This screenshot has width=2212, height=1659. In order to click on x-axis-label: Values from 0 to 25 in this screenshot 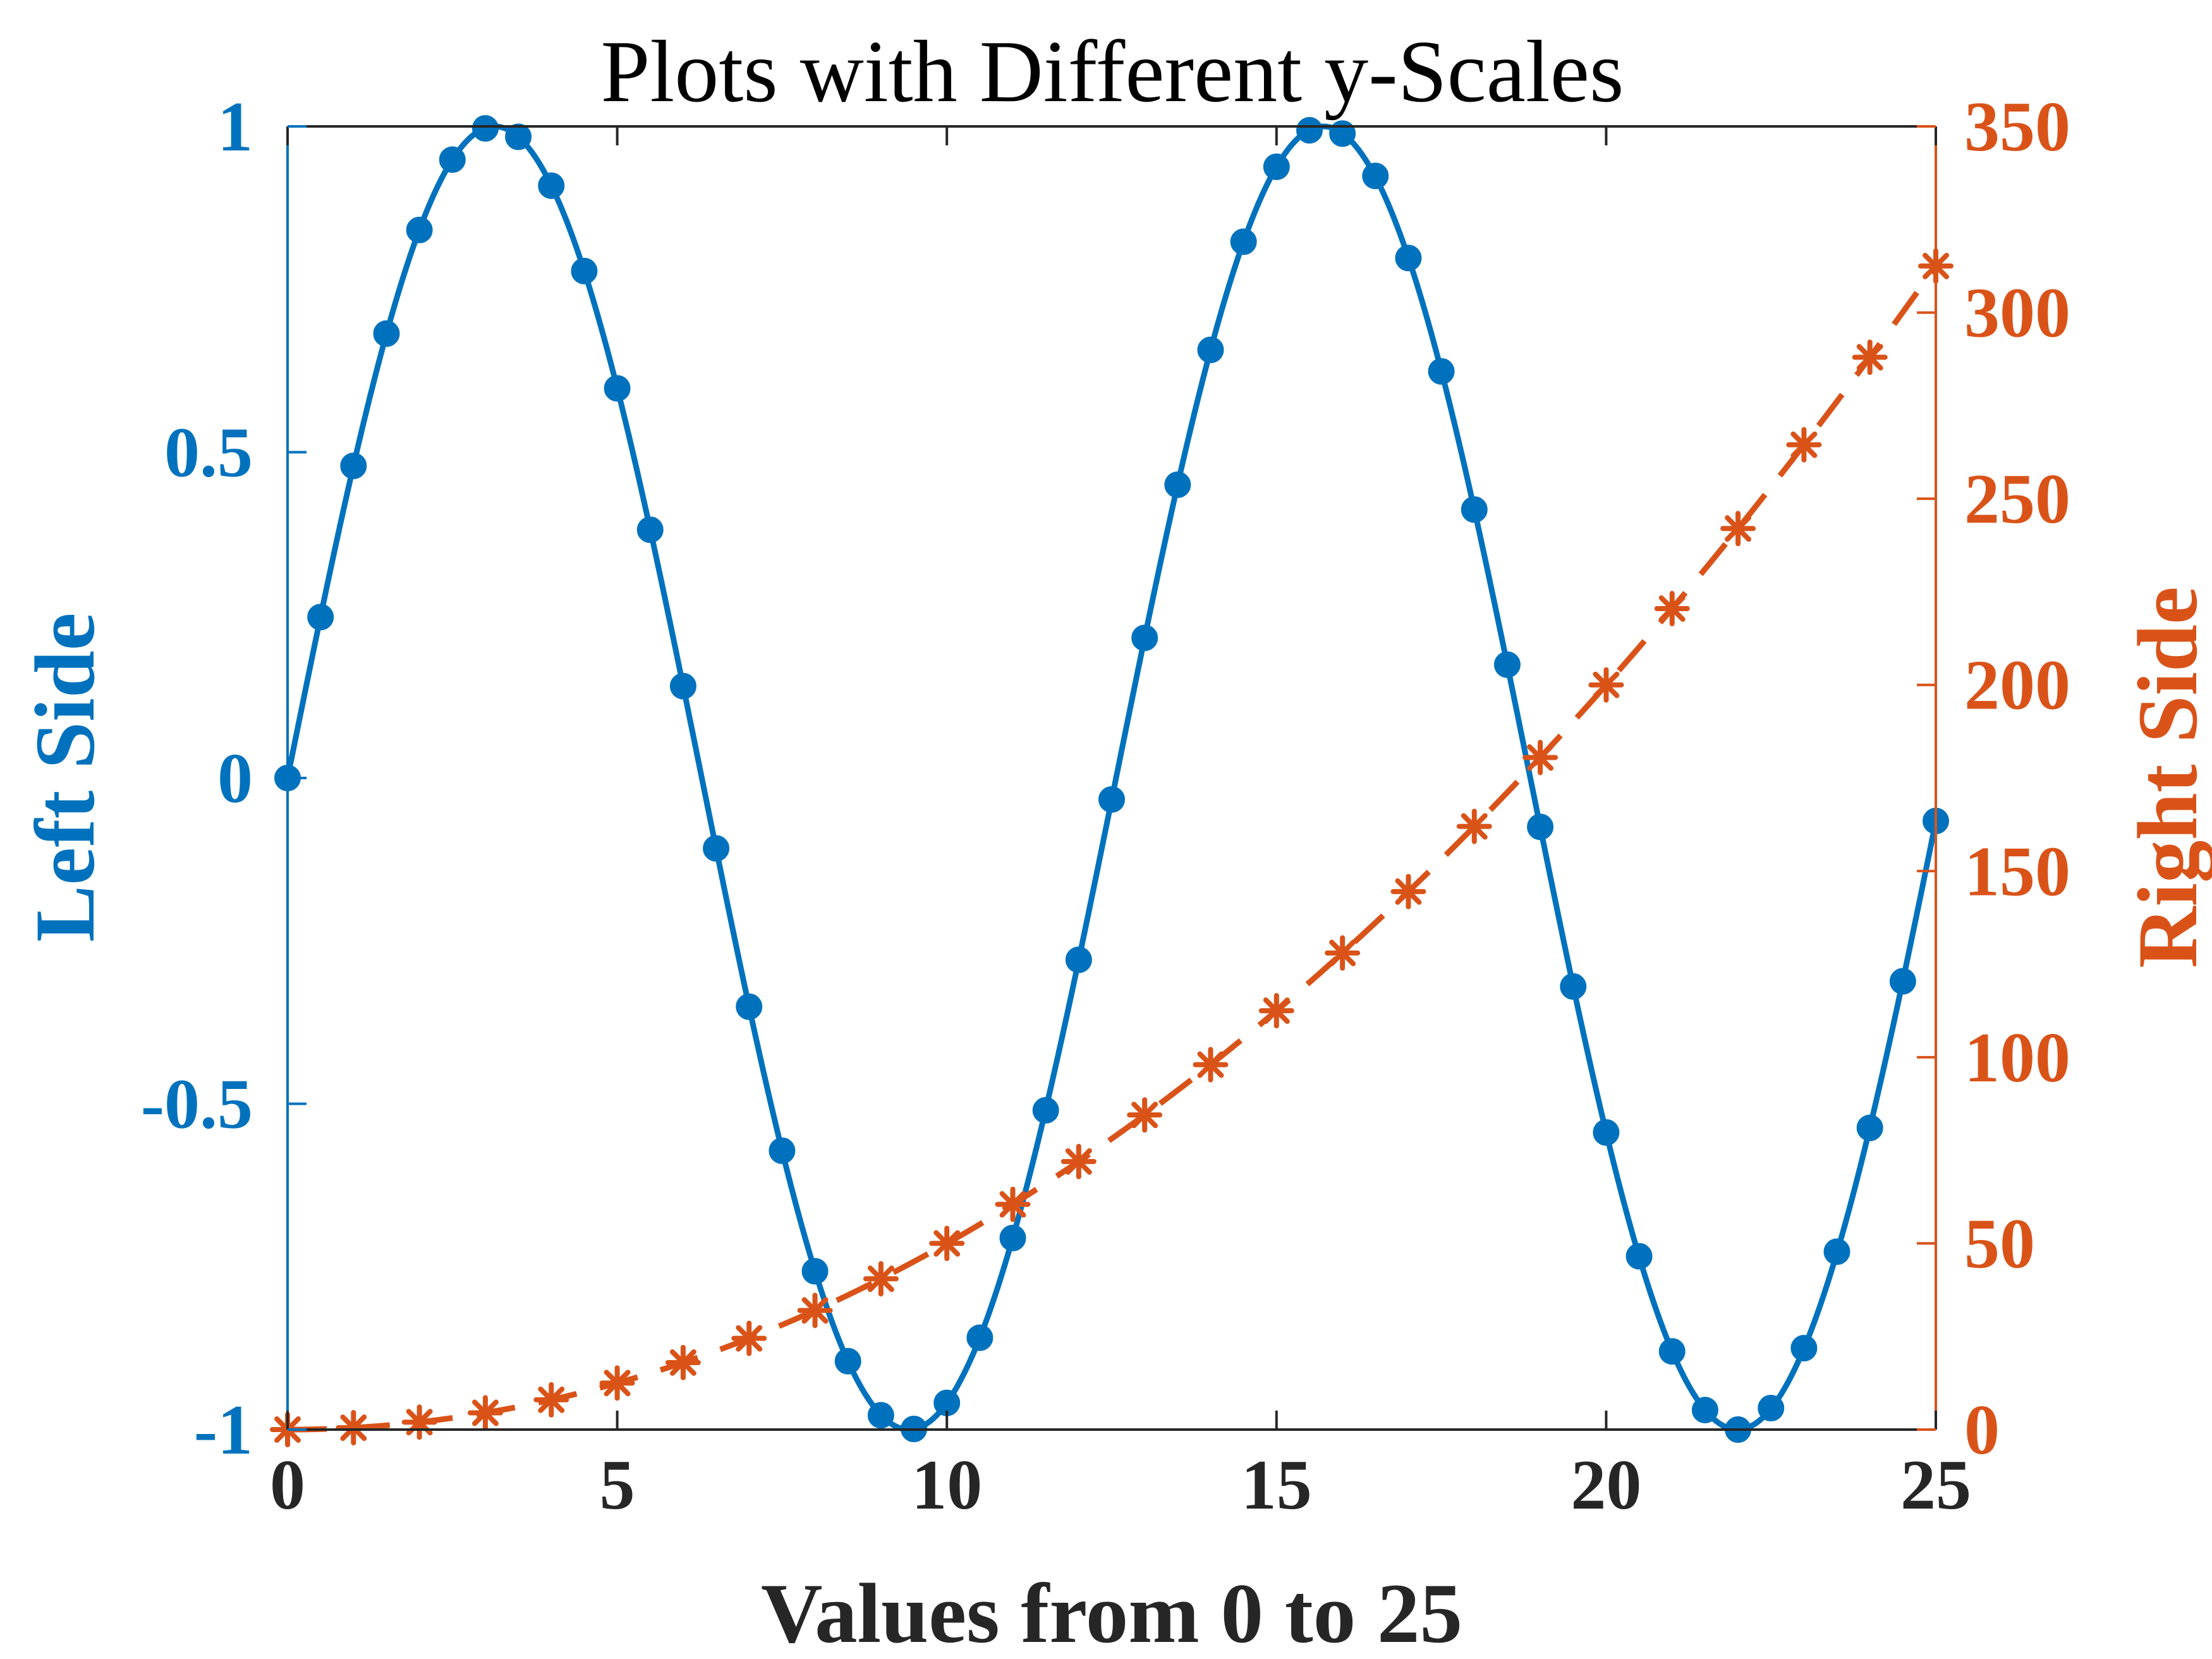, I will do `click(1111, 1613)`.